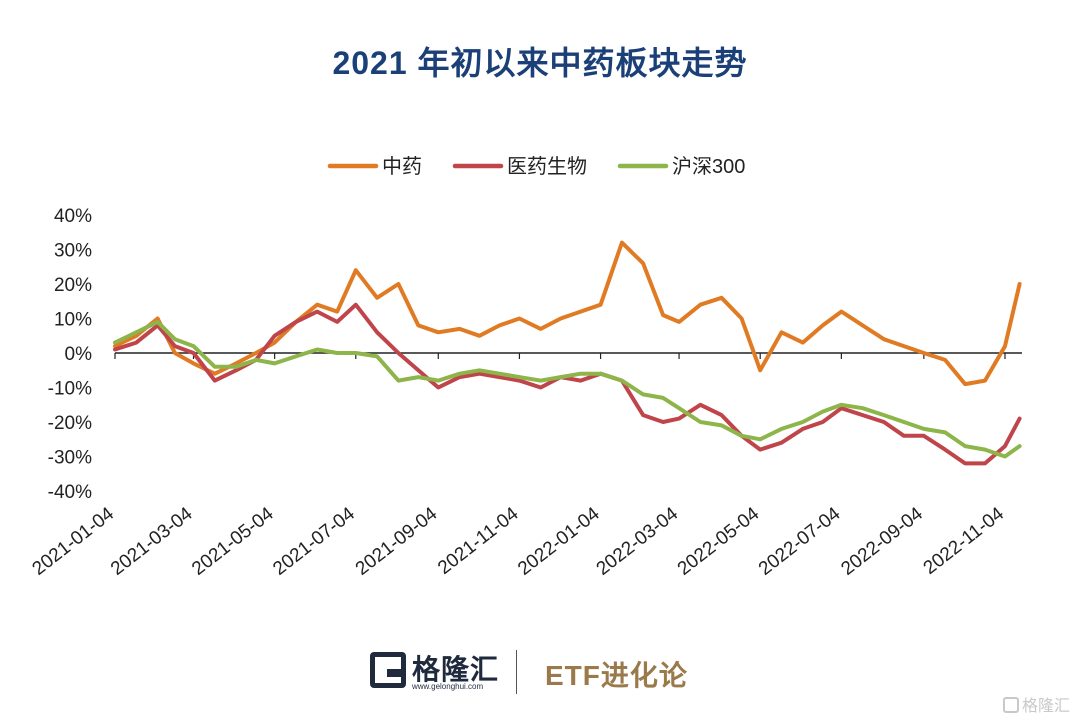 This screenshot has height=724, width=1080. Describe the element at coordinates (397, 541) in the screenshot. I see `x-tick-label: 2021-09-04` at that location.